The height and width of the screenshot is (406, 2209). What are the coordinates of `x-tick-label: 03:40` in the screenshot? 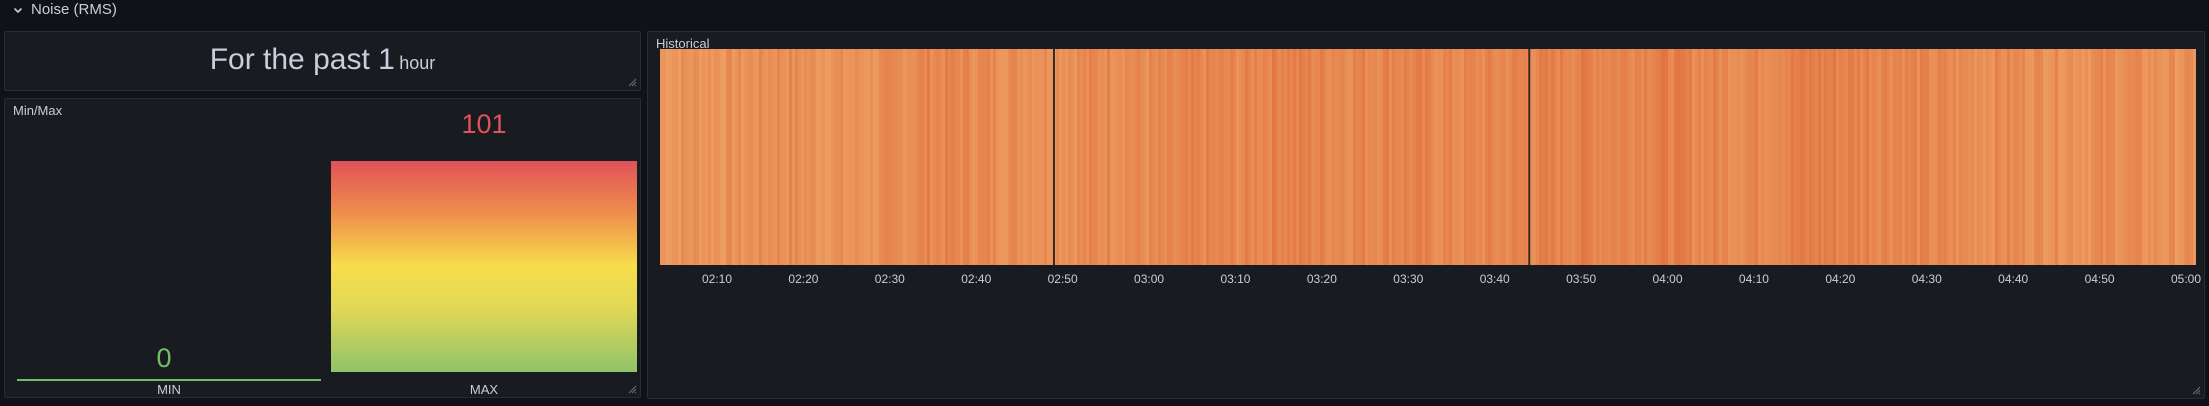 It's located at (1495, 279).